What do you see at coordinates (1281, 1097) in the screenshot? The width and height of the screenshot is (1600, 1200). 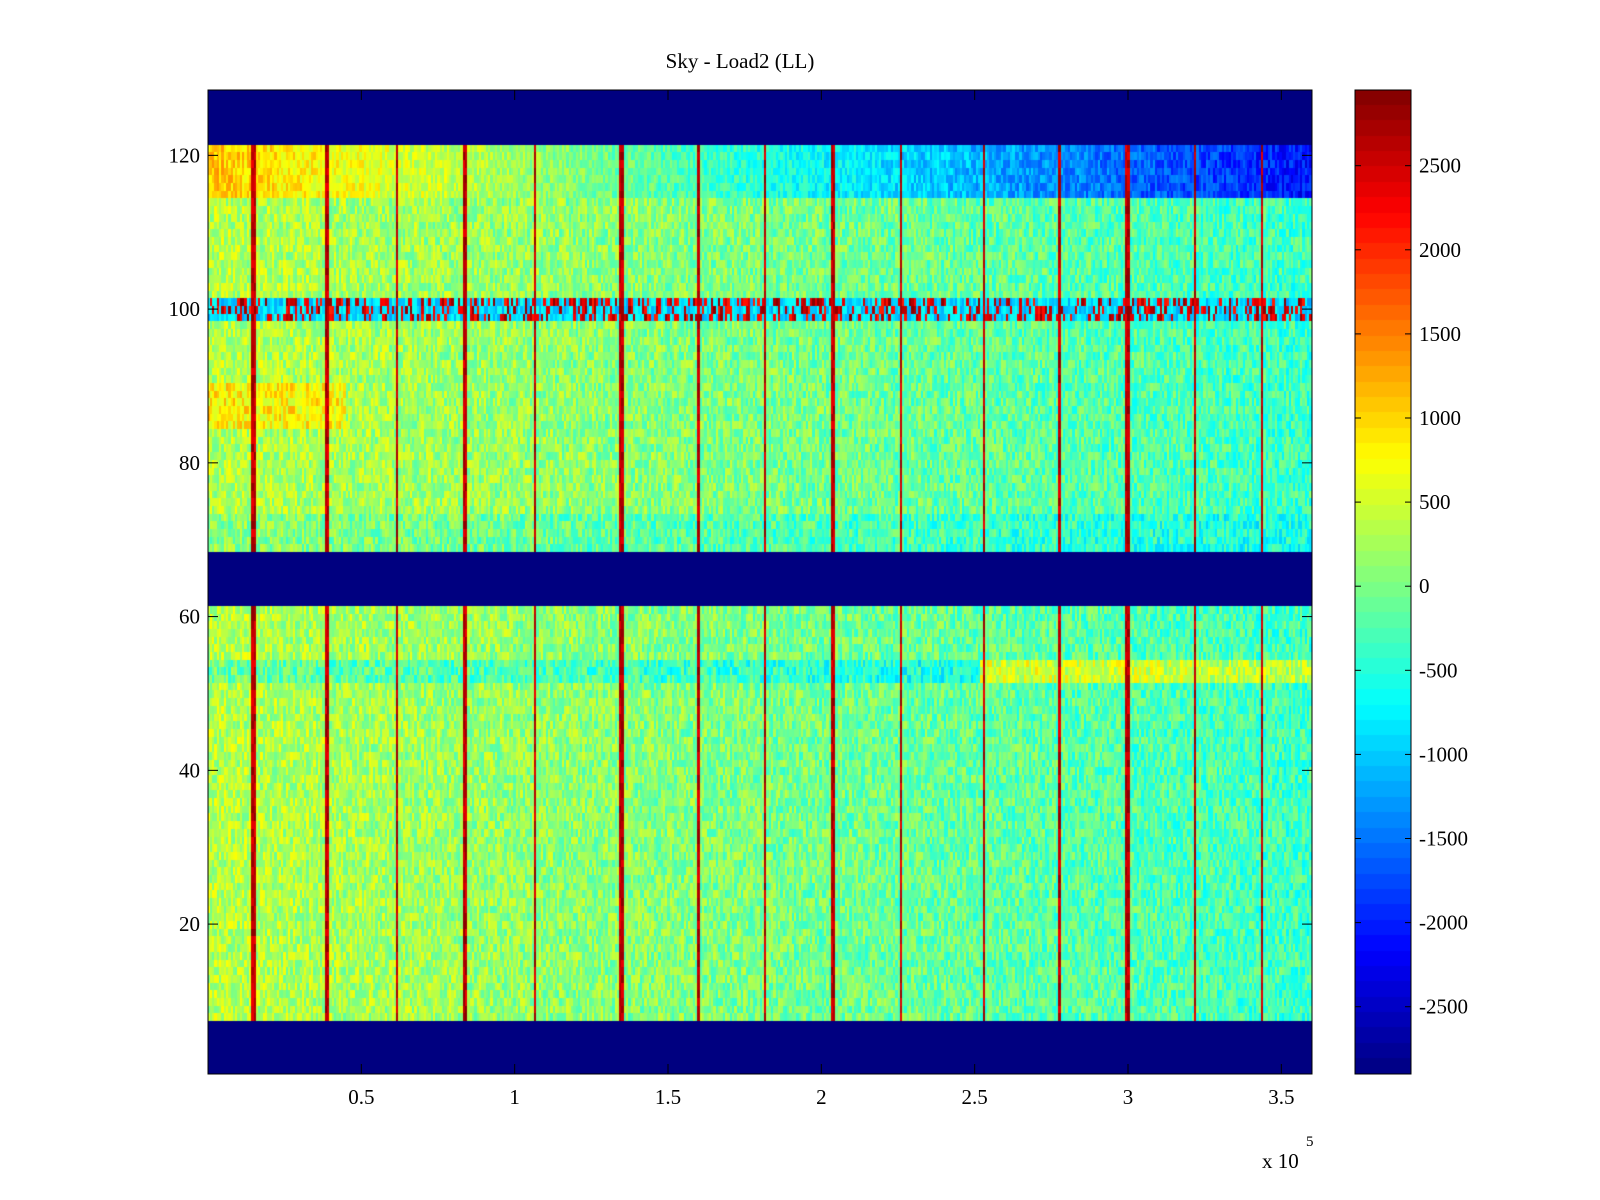 I see `x-tick-label: 3.5` at bounding box center [1281, 1097].